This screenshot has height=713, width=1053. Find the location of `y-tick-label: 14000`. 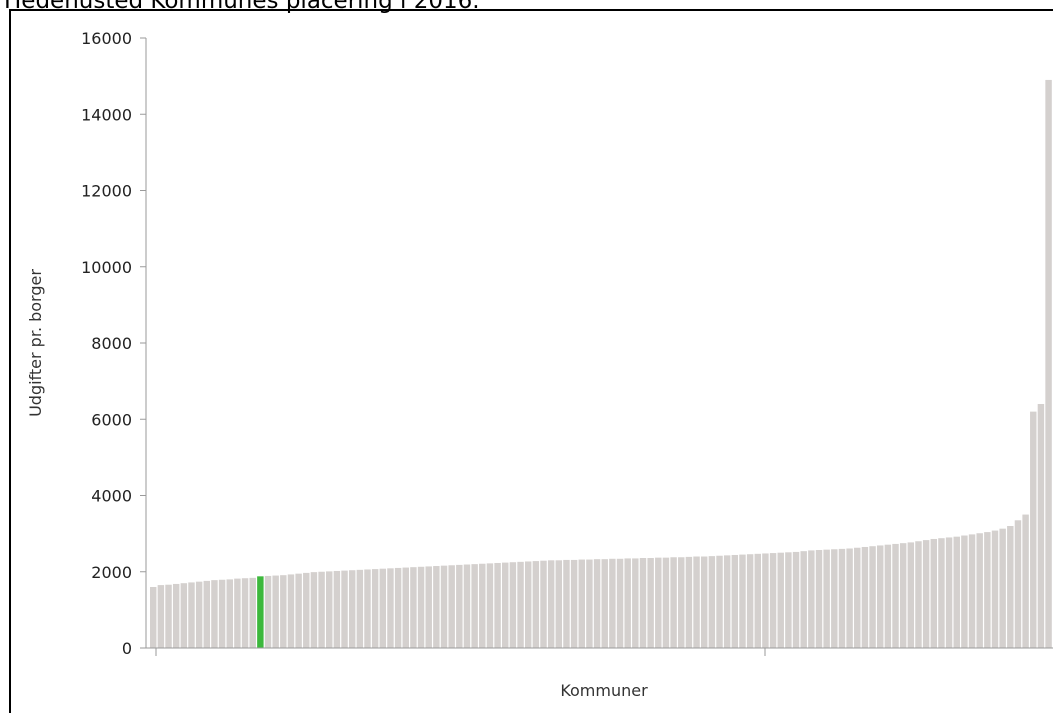

y-tick-label: 14000 is located at coordinates (106, 114).